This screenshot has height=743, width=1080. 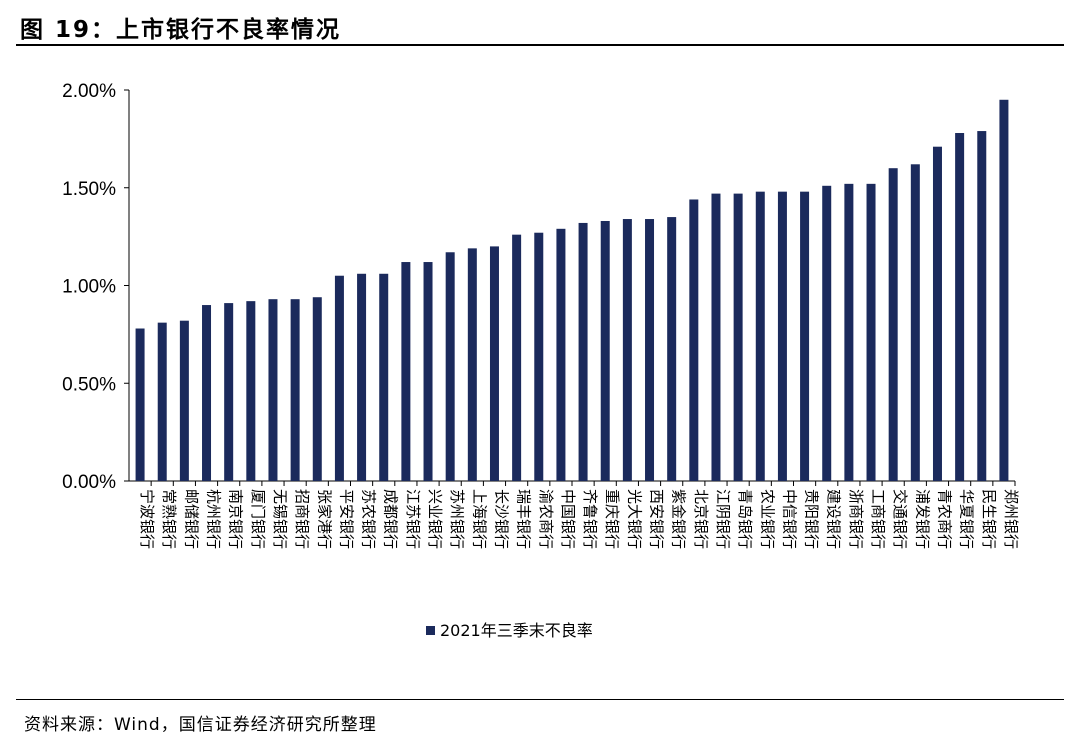 I want to click on y-tick-label: 0.50%, so click(x=89, y=384).